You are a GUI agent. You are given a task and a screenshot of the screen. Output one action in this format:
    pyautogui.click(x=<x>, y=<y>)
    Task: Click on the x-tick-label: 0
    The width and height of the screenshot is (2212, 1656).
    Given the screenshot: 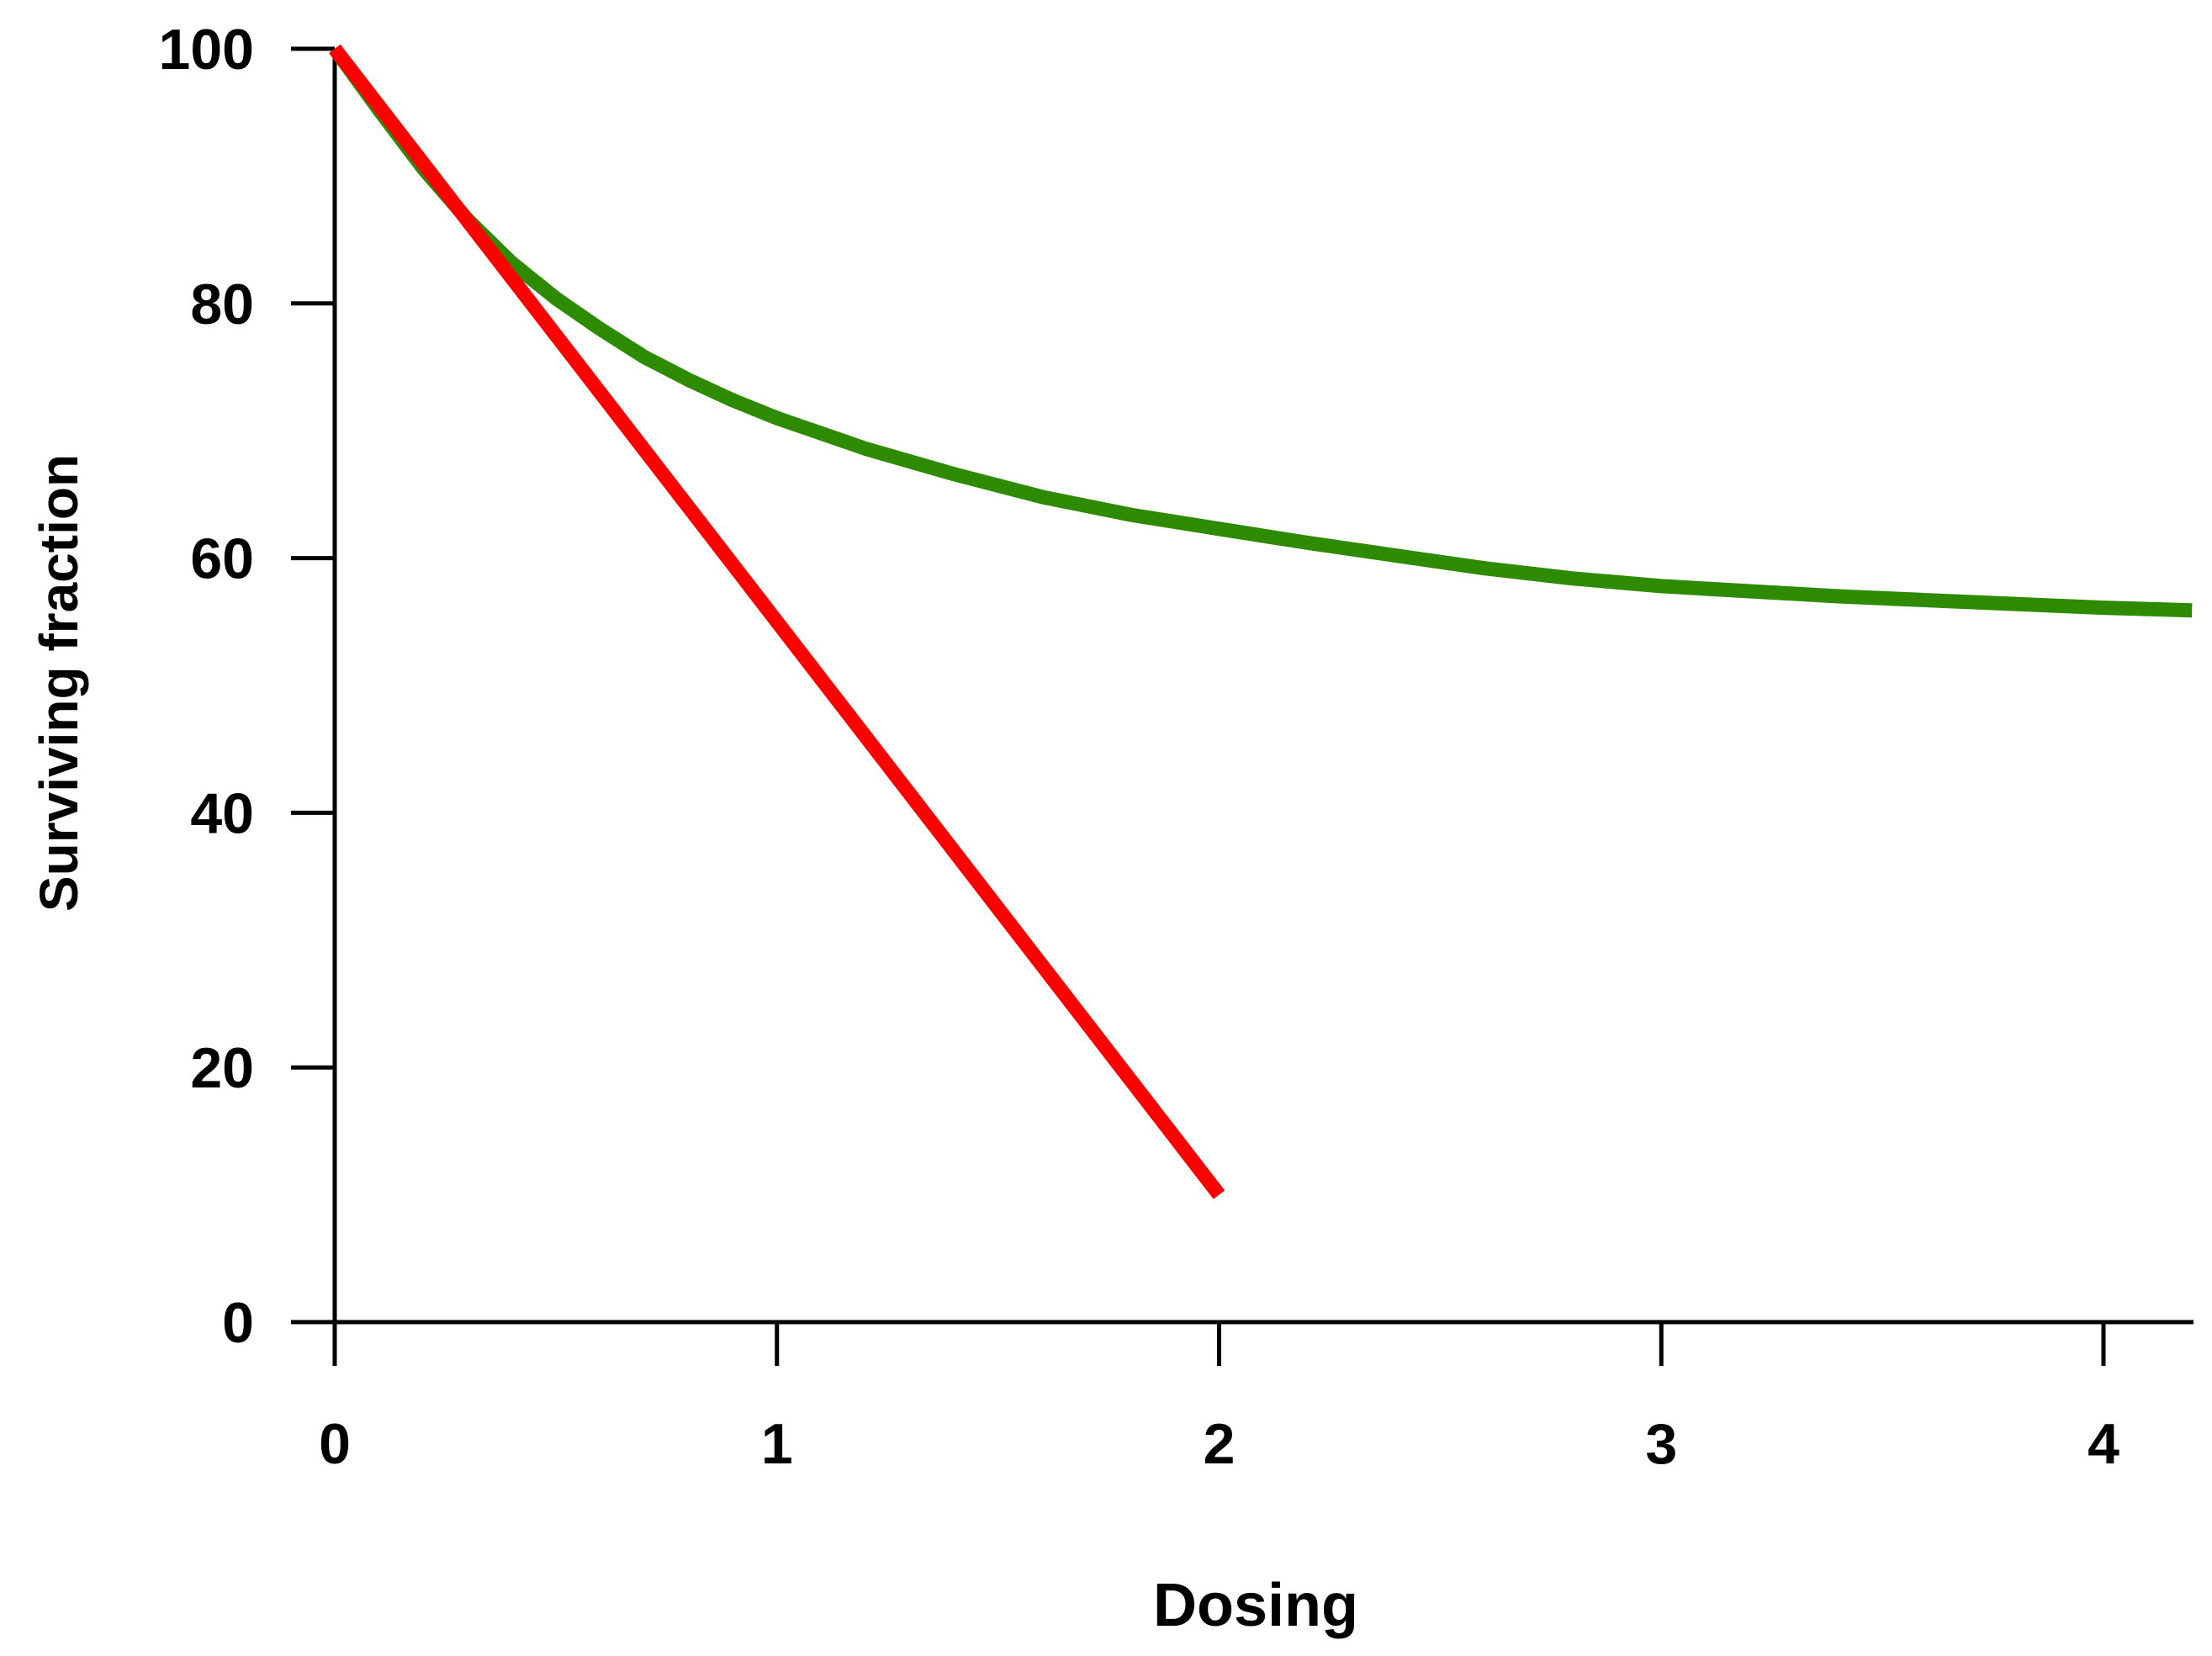 What is the action you would take?
    pyautogui.click(x=335, y=1444)
    